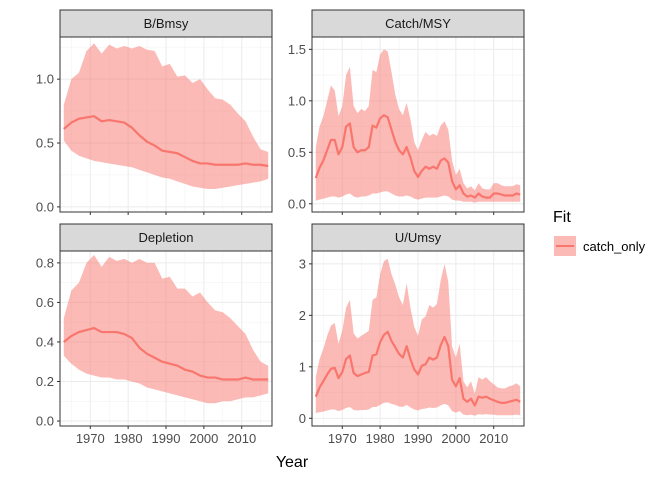  Describe the element at coordinates (562, 217) in the screenshot. I see `legend-title: Fit` at that location.